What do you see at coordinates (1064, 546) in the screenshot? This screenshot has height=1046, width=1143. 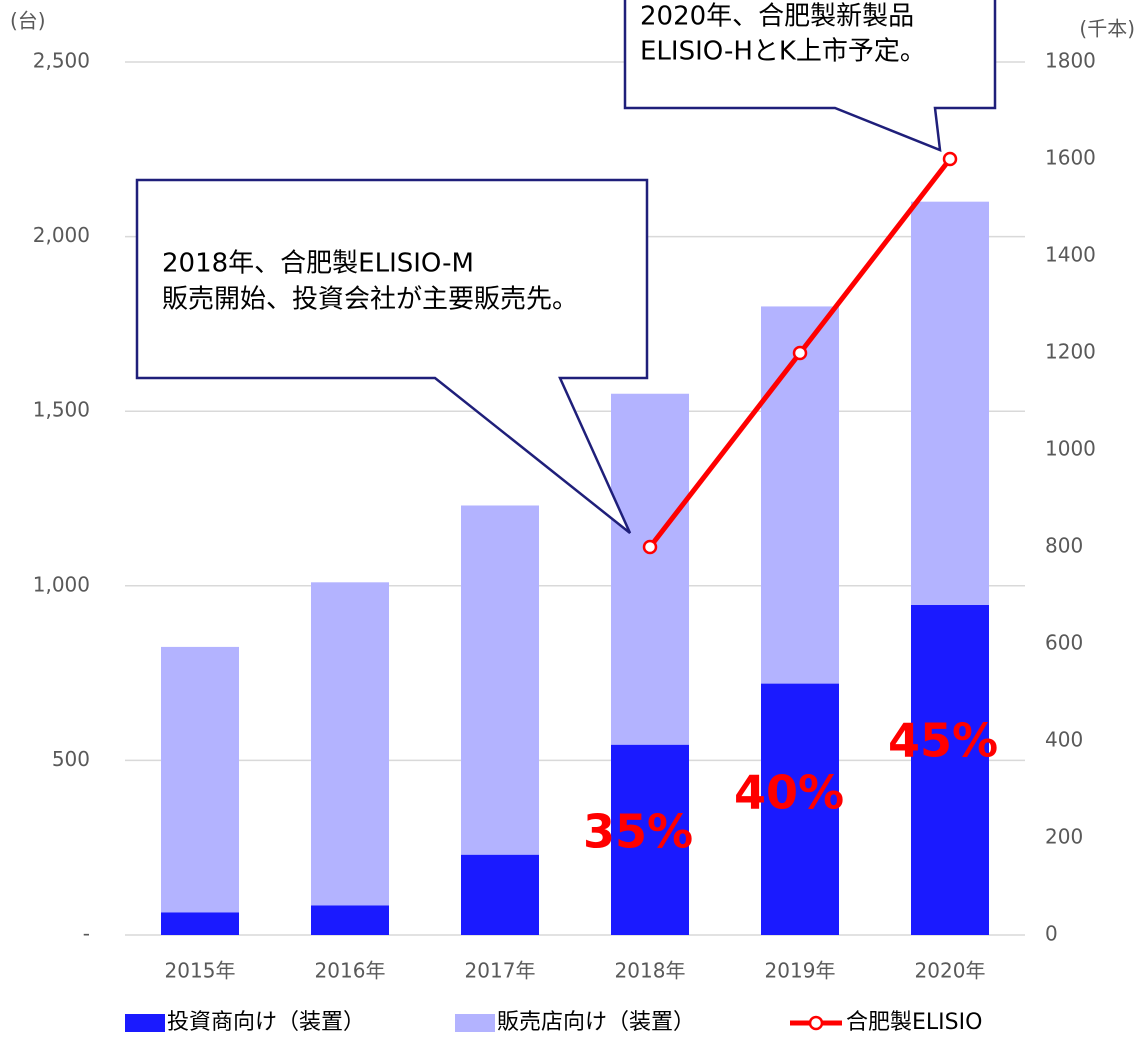 I see `y2-tick-label: 800` at bounding box center [1064, 546].